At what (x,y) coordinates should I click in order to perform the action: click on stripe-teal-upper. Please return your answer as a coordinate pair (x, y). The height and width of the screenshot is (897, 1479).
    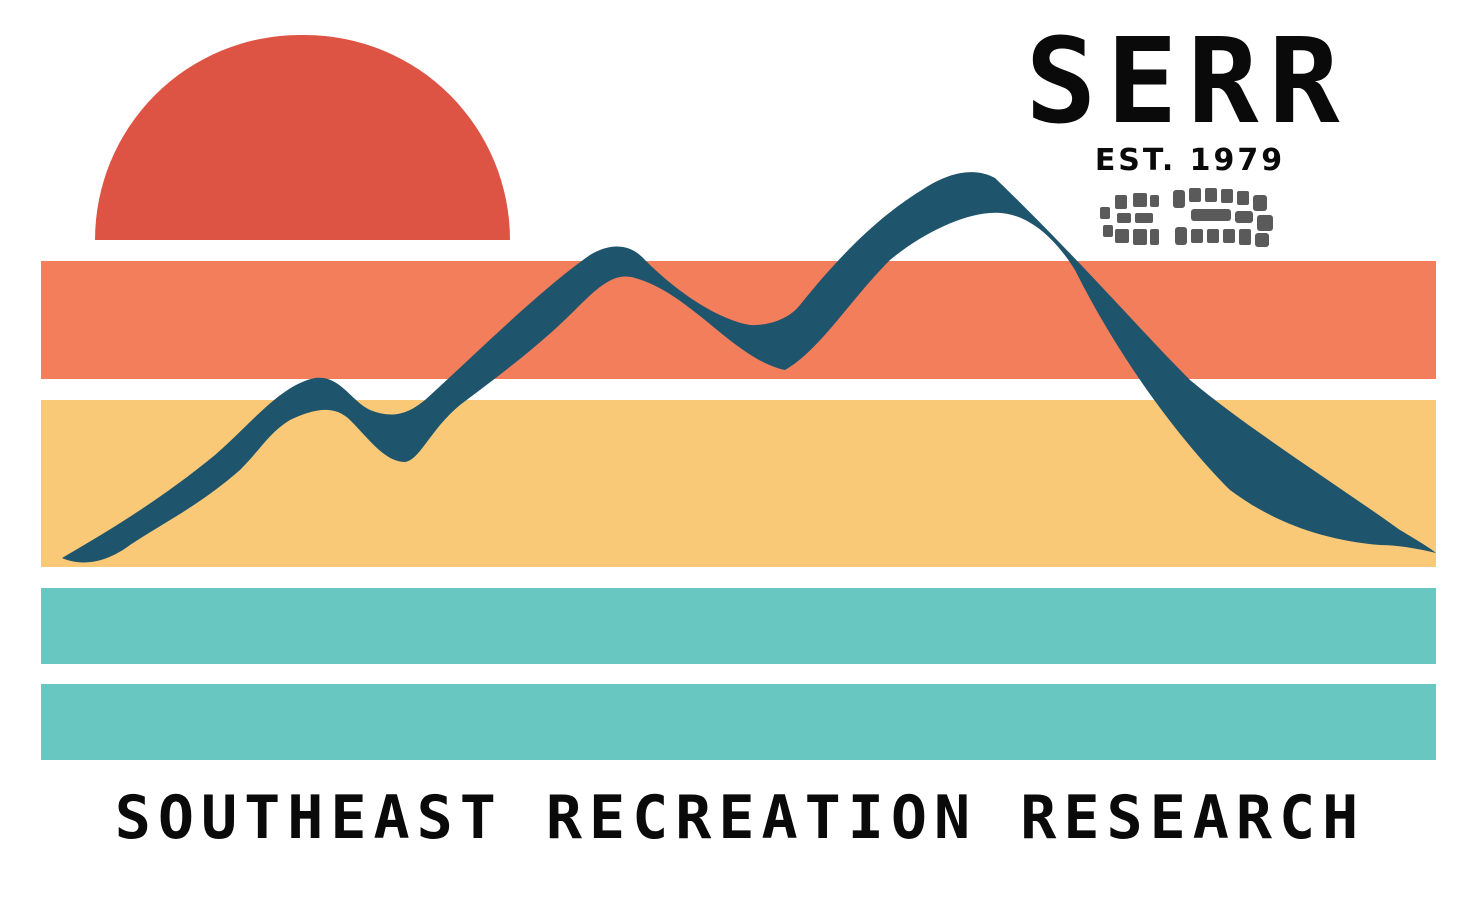
    Looking at the image, I should click on (738, 626).